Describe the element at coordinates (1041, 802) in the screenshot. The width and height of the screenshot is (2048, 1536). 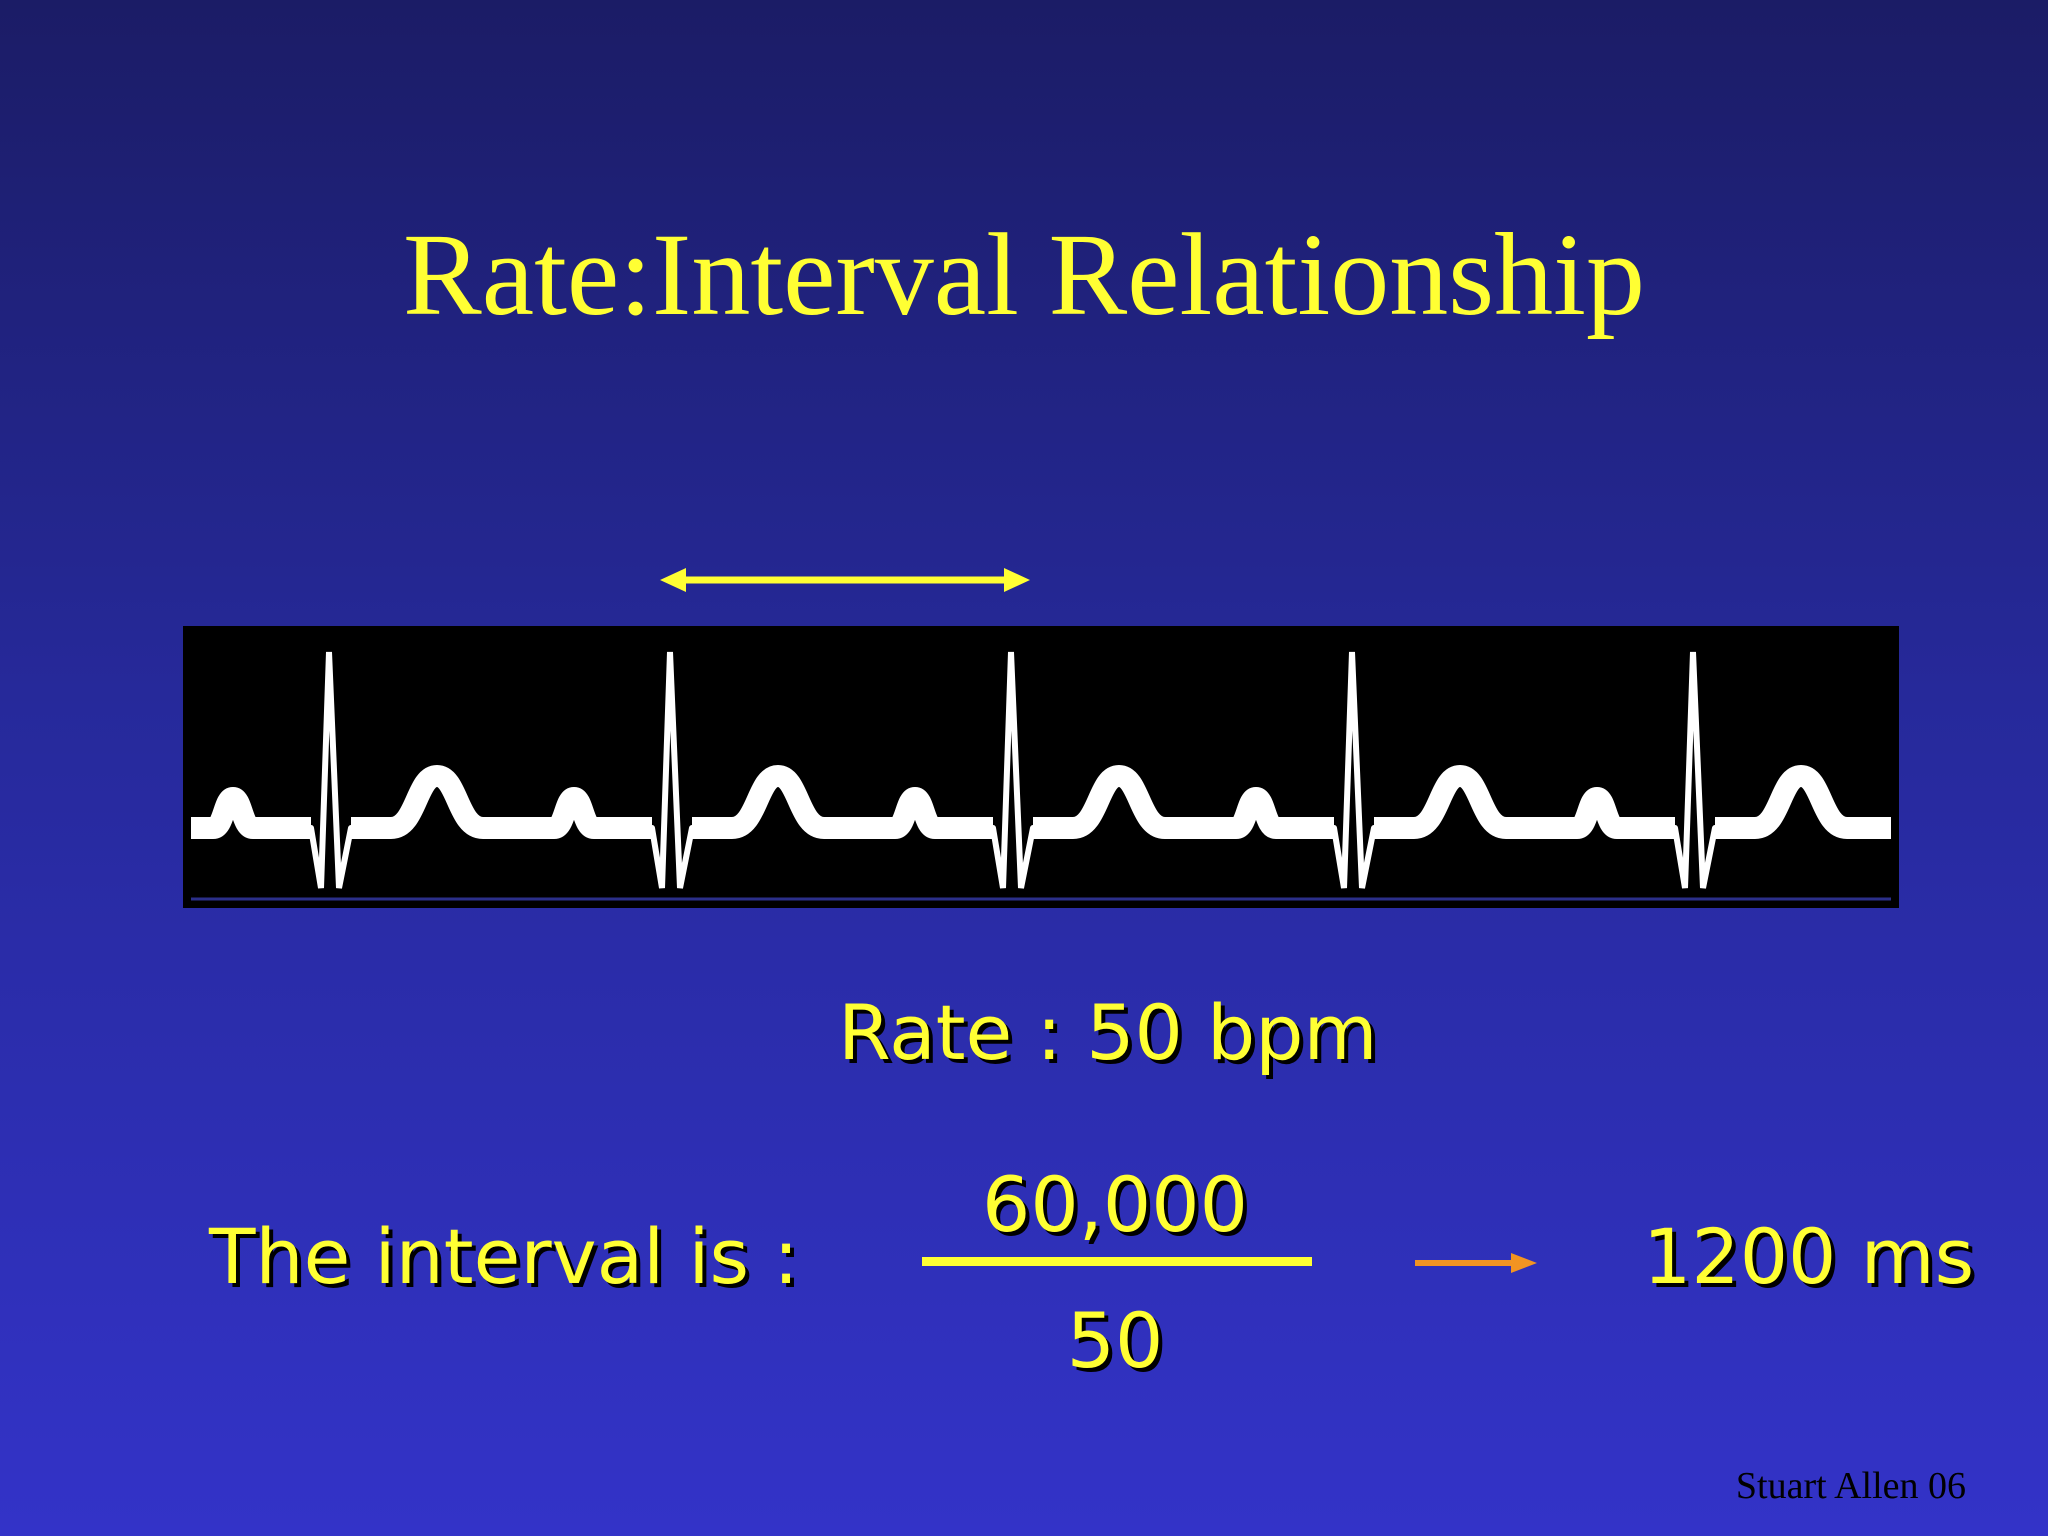
I see `ecg-trace` at that location.